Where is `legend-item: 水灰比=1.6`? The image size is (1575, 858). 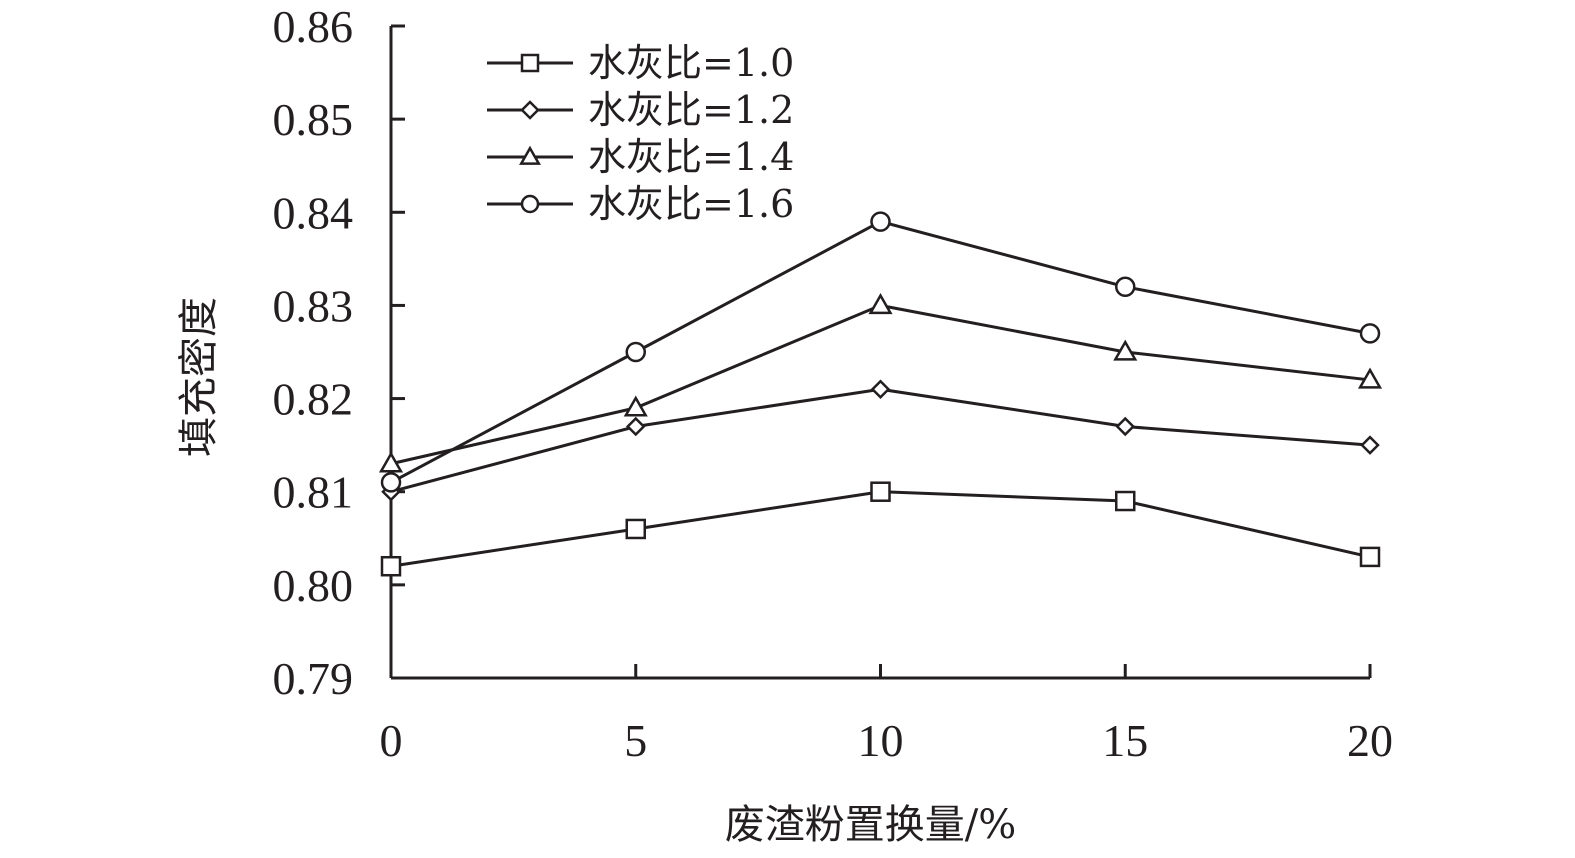
legend-item: 水灰比=1.6 is located at coordinates (640, 204).